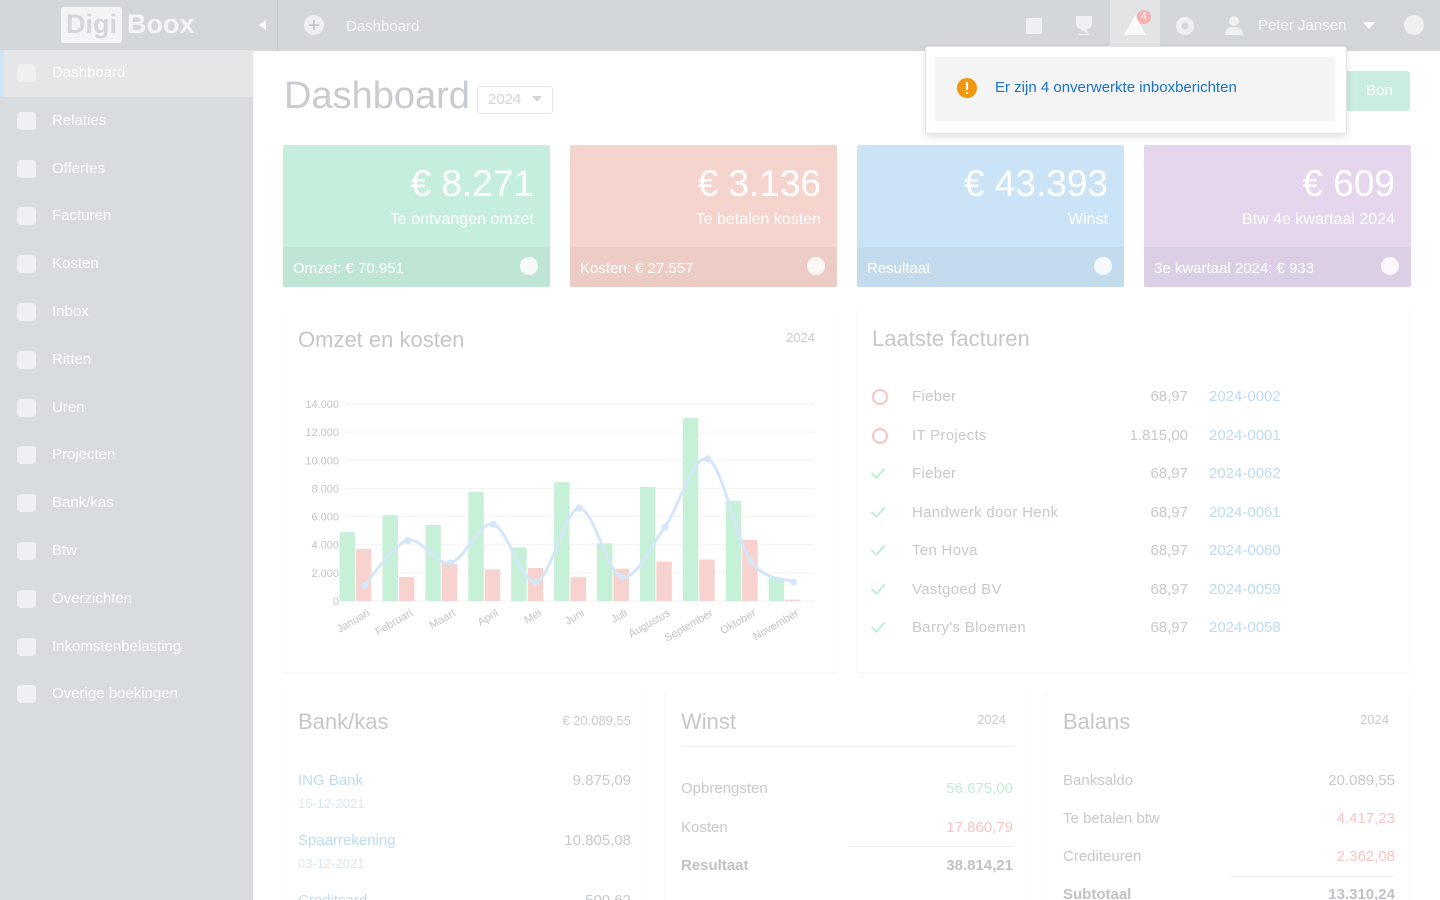 This screenshot has width=1440, height=900. What do you see at coordinates (348, 268) in the screenshot?
I see `card-footer: Omzet: € 70.951` at bounding box center [348, 268].